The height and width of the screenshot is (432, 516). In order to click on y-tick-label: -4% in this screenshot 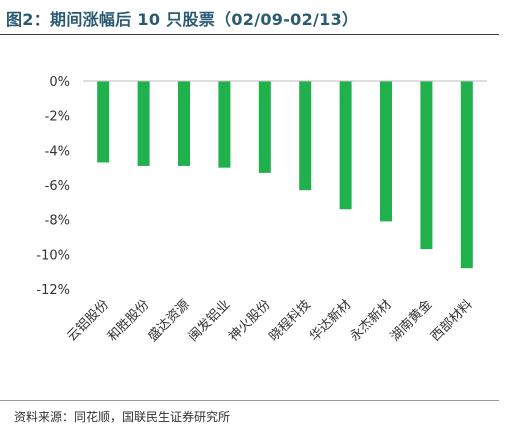, I will do `click(57, 151)`.